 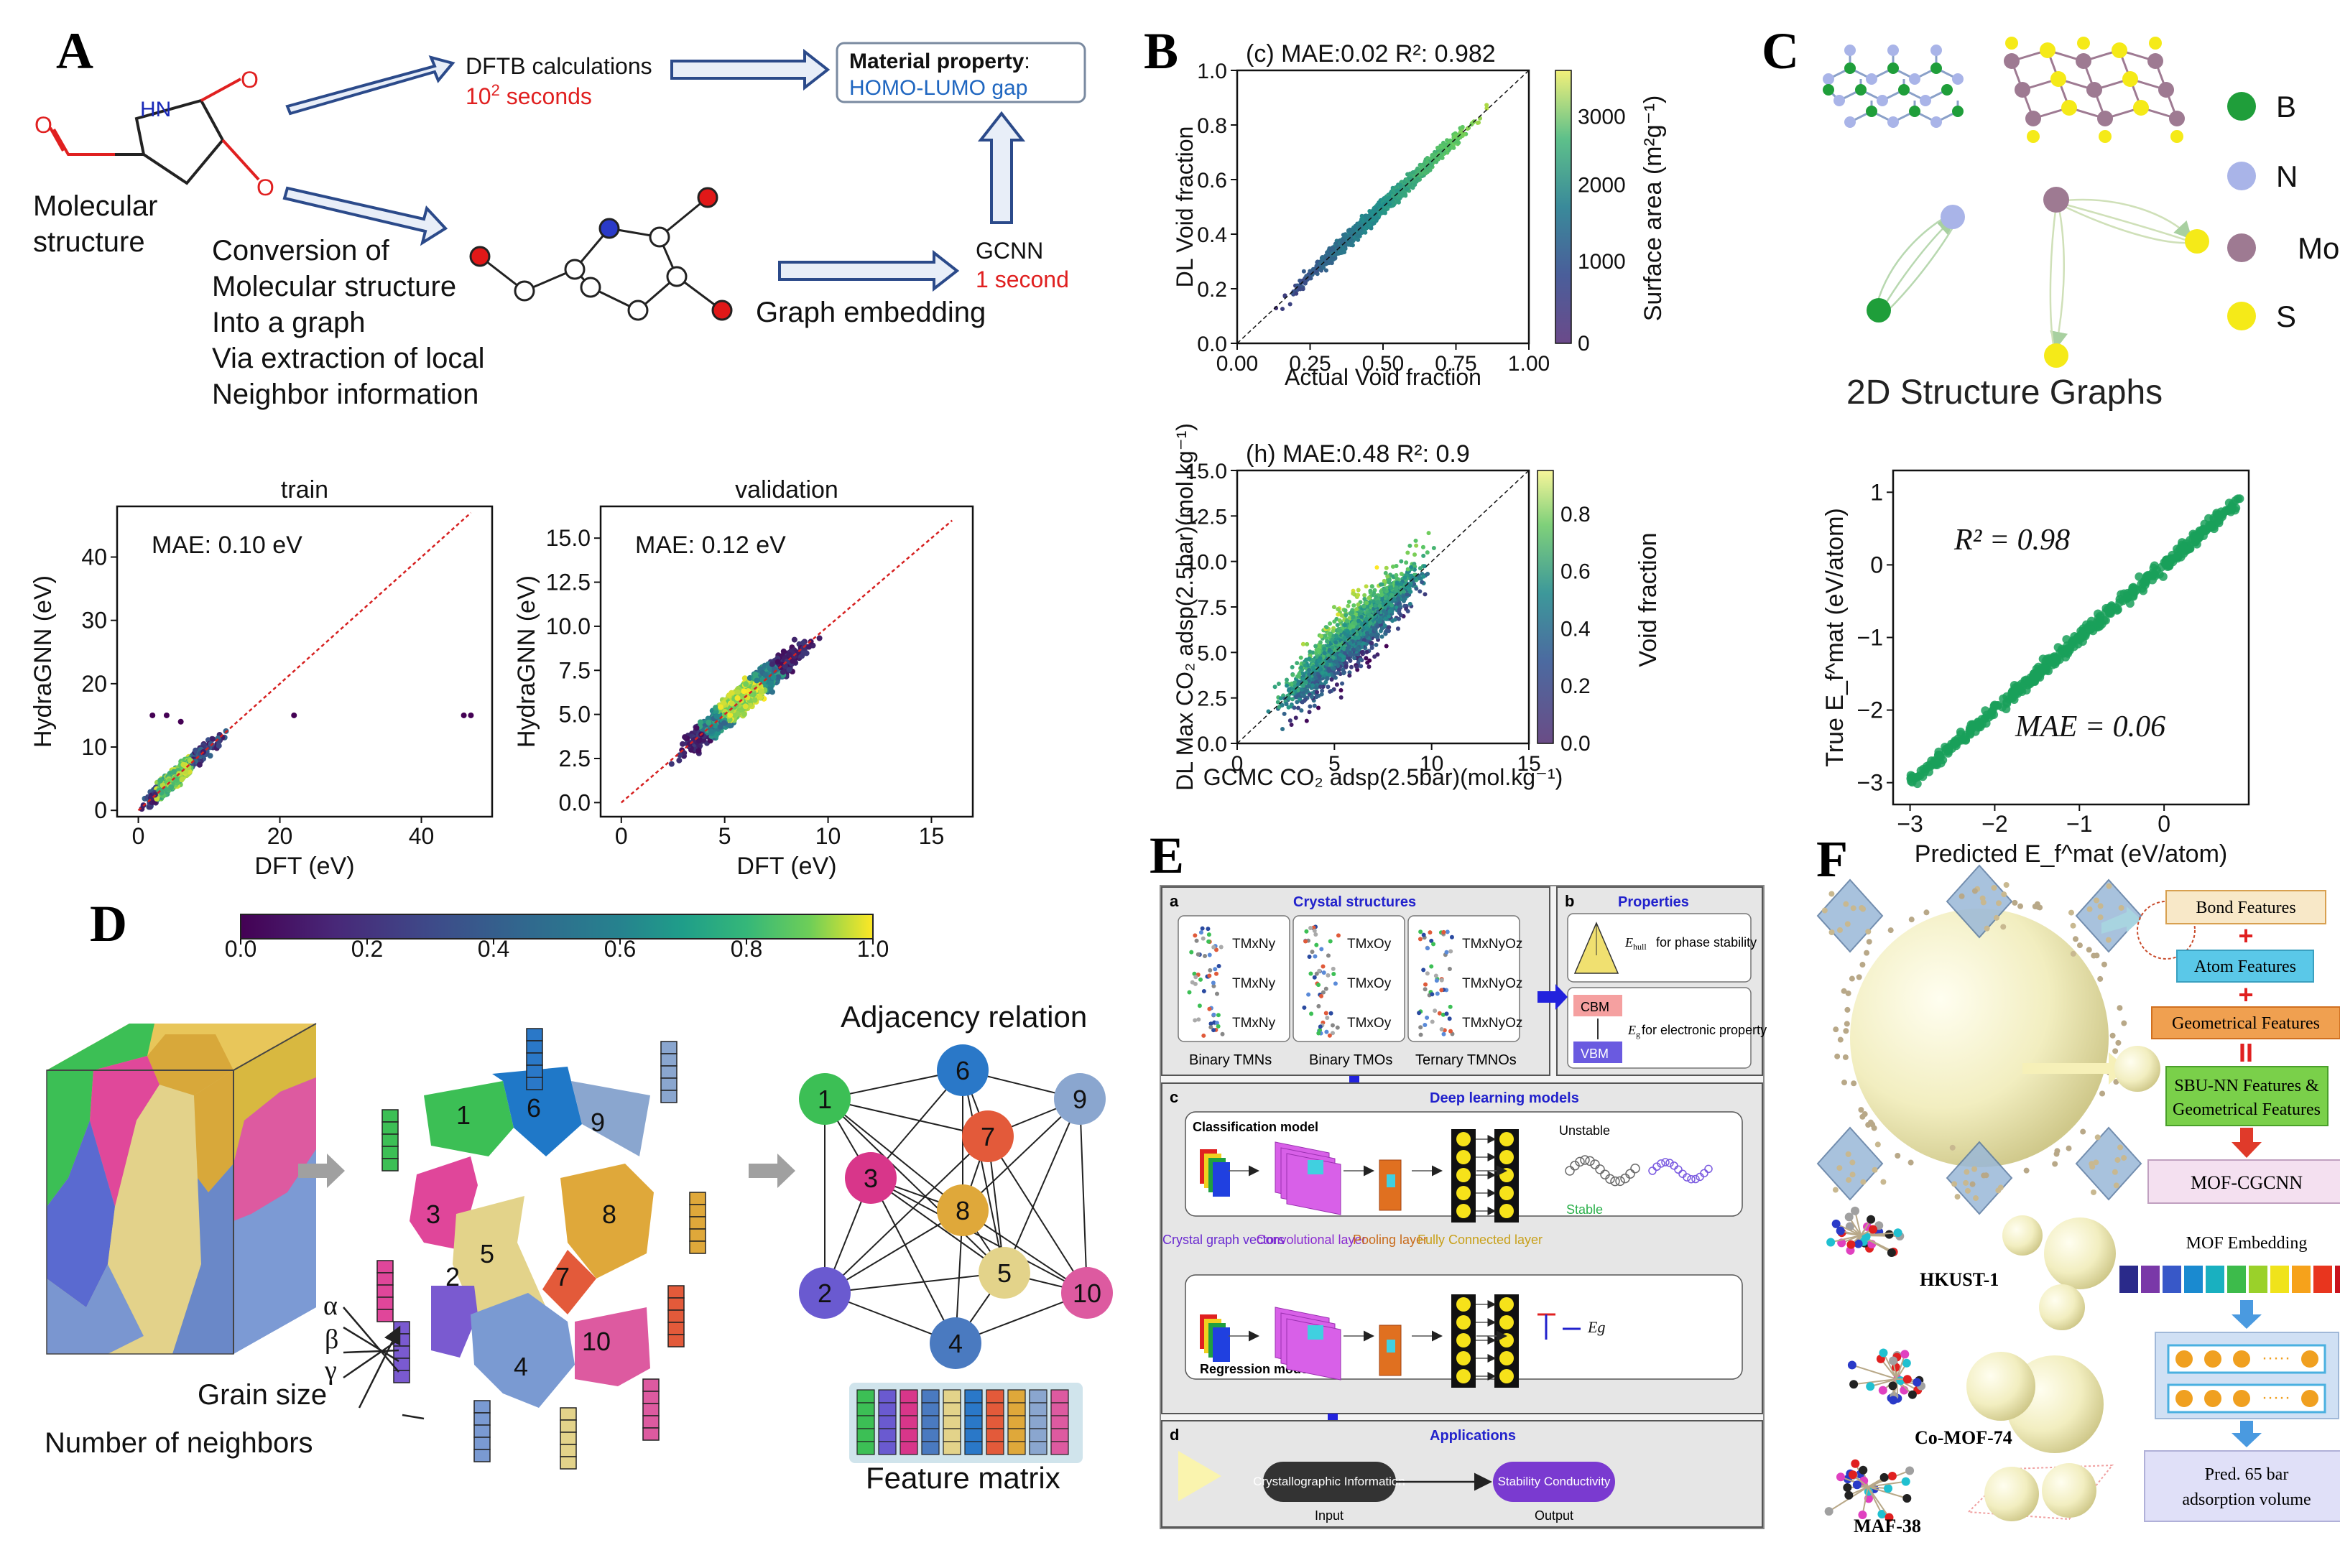 What do you see at coordinates (710, 545) in the screenshot?
I see `chart-annotation: MAE: 0.12 eV` at bounding box center [710, 545].